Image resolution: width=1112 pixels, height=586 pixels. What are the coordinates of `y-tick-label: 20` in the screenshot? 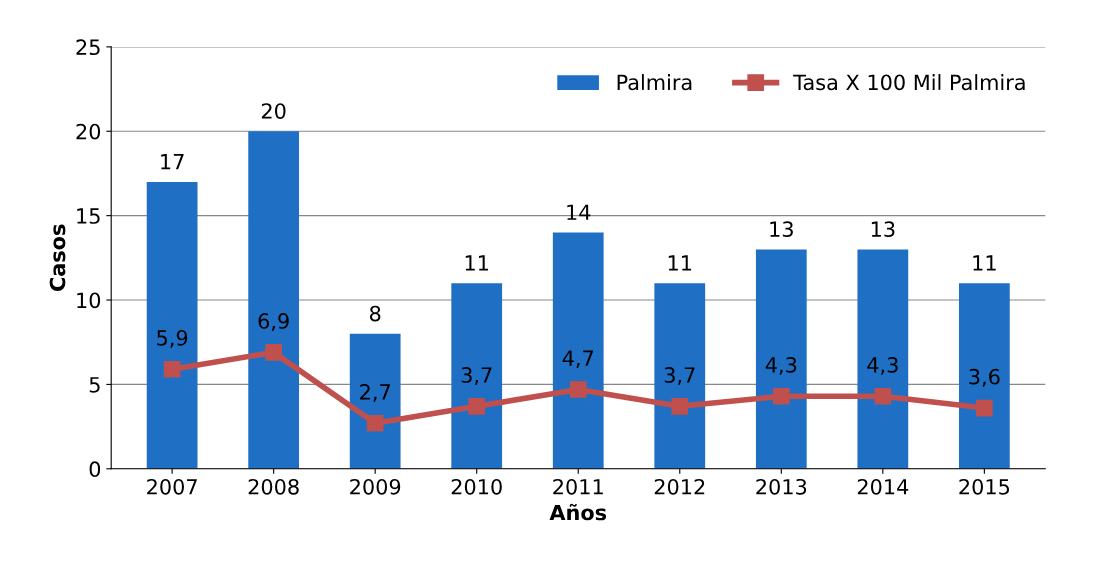 It's located at (88, 131).